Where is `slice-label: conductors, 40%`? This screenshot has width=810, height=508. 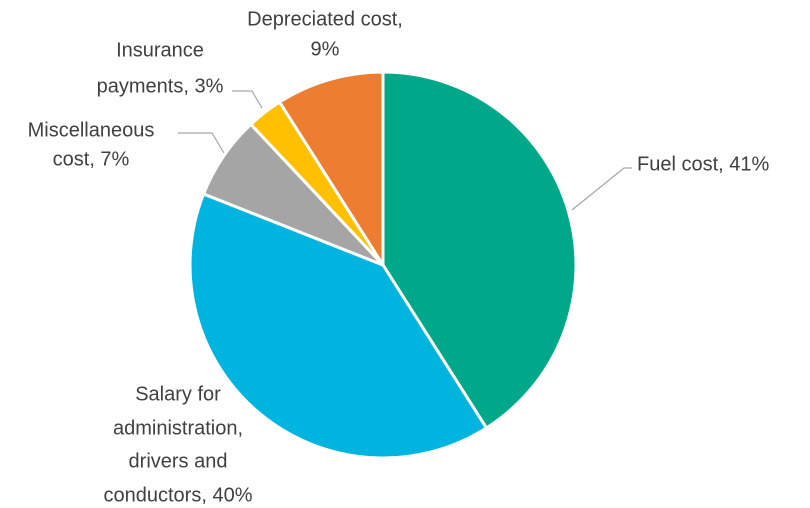
slice-label: conductors, 40% is located at coordinates (178, 495).